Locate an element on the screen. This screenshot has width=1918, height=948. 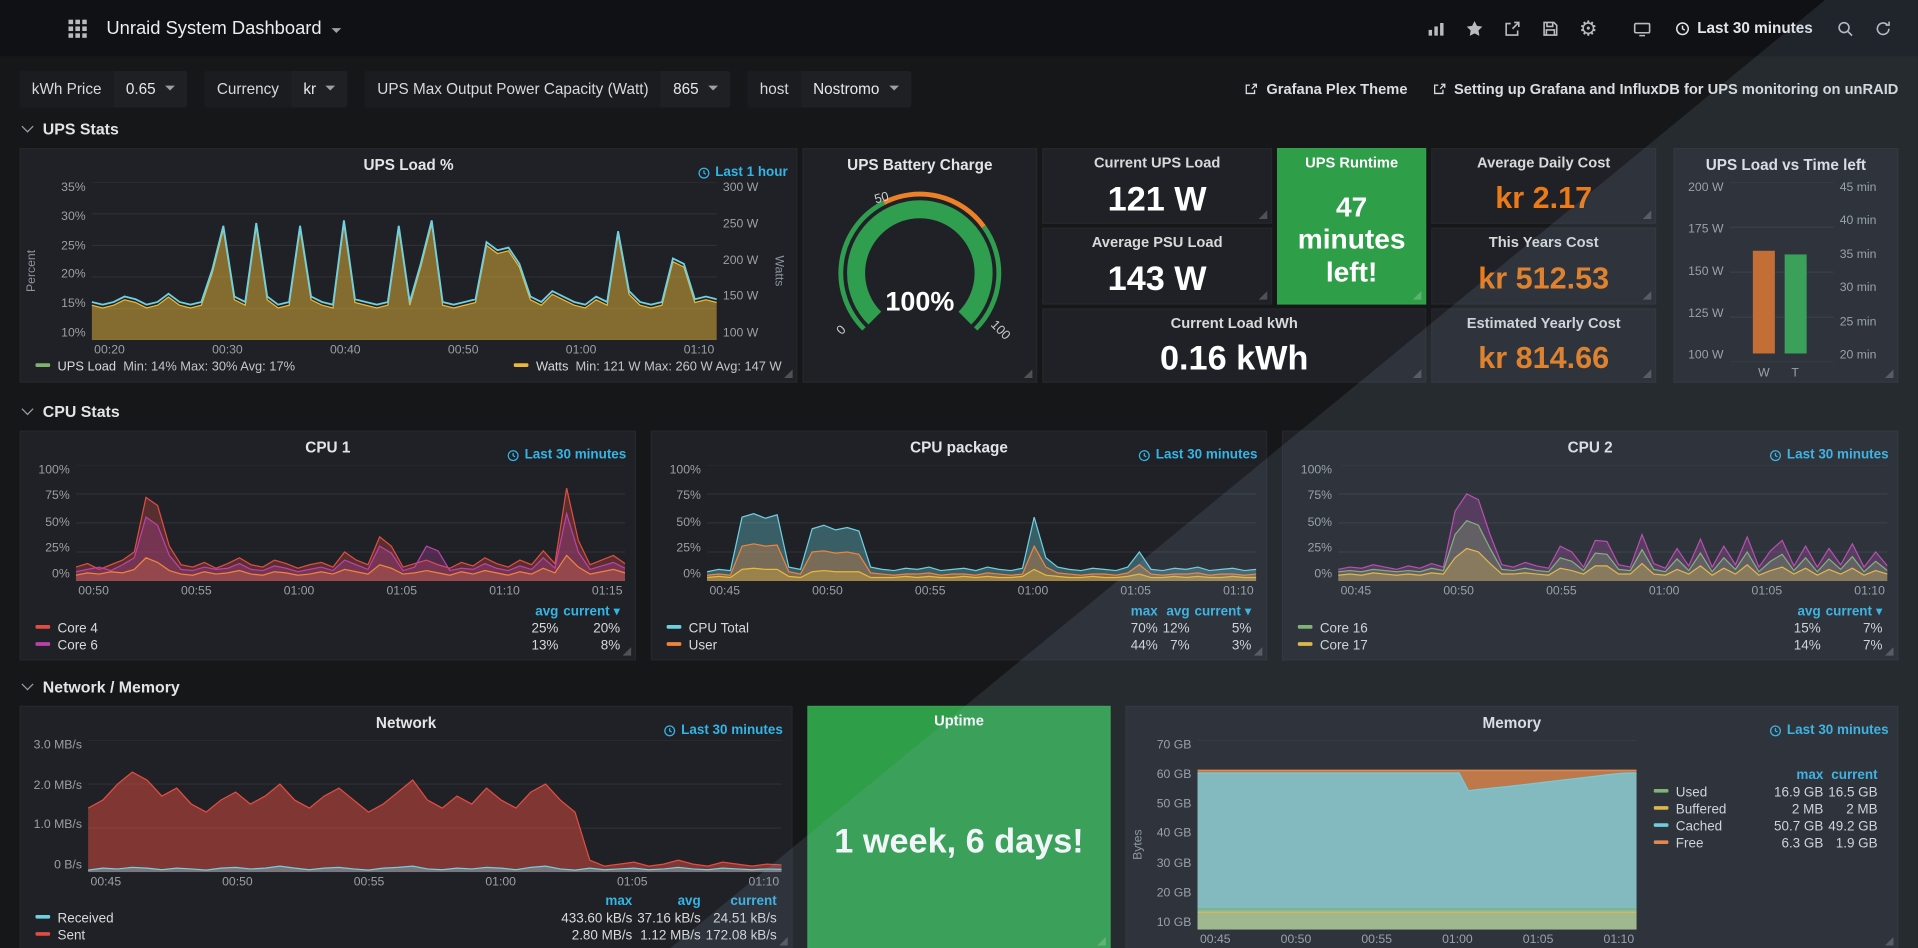
legend-item: UPS Load Min: 14% Max: 30% Avg: 17% is located at coordinates (165, 367).